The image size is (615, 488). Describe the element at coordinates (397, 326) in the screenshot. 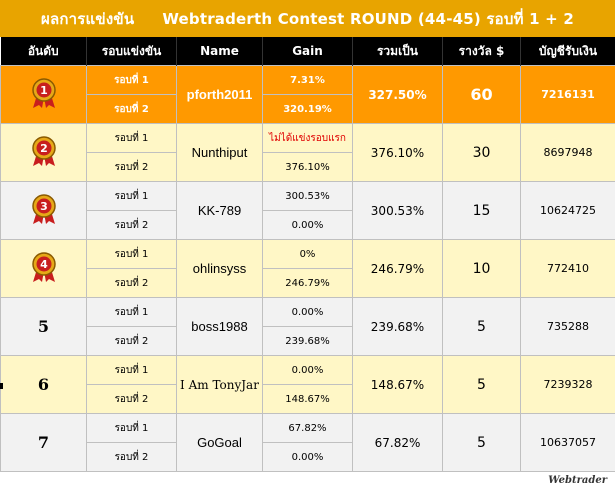

I see `total-gain: 239.68%` at that location.